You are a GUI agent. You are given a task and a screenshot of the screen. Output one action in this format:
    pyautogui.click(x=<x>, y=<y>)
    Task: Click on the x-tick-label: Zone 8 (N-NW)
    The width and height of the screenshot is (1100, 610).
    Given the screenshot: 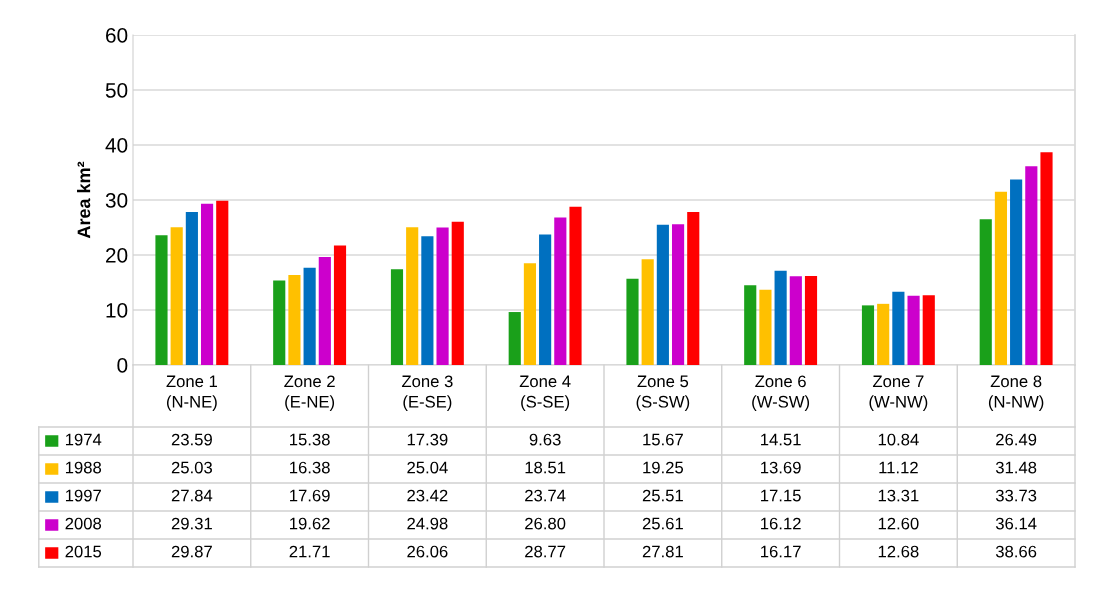 What is the action you would take?
    pyautogui.click(x=1016, y=393)
    